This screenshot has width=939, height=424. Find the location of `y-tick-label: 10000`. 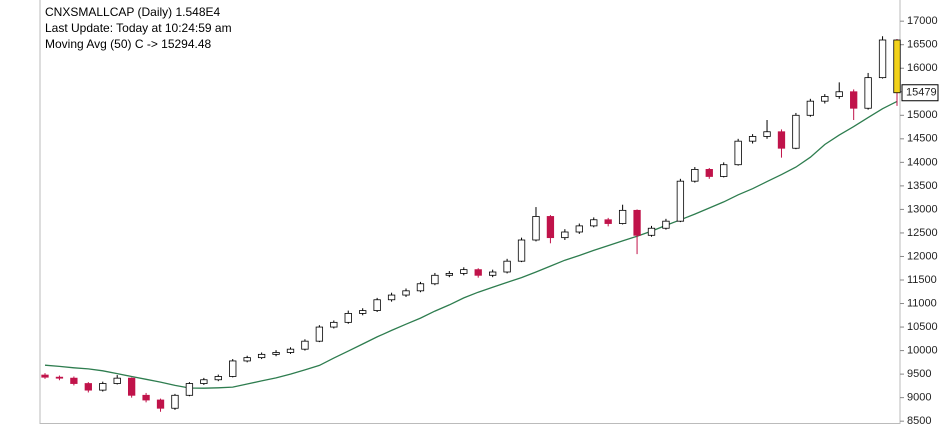

y-tick-label: 10000 is located at coordinates (922, 350).